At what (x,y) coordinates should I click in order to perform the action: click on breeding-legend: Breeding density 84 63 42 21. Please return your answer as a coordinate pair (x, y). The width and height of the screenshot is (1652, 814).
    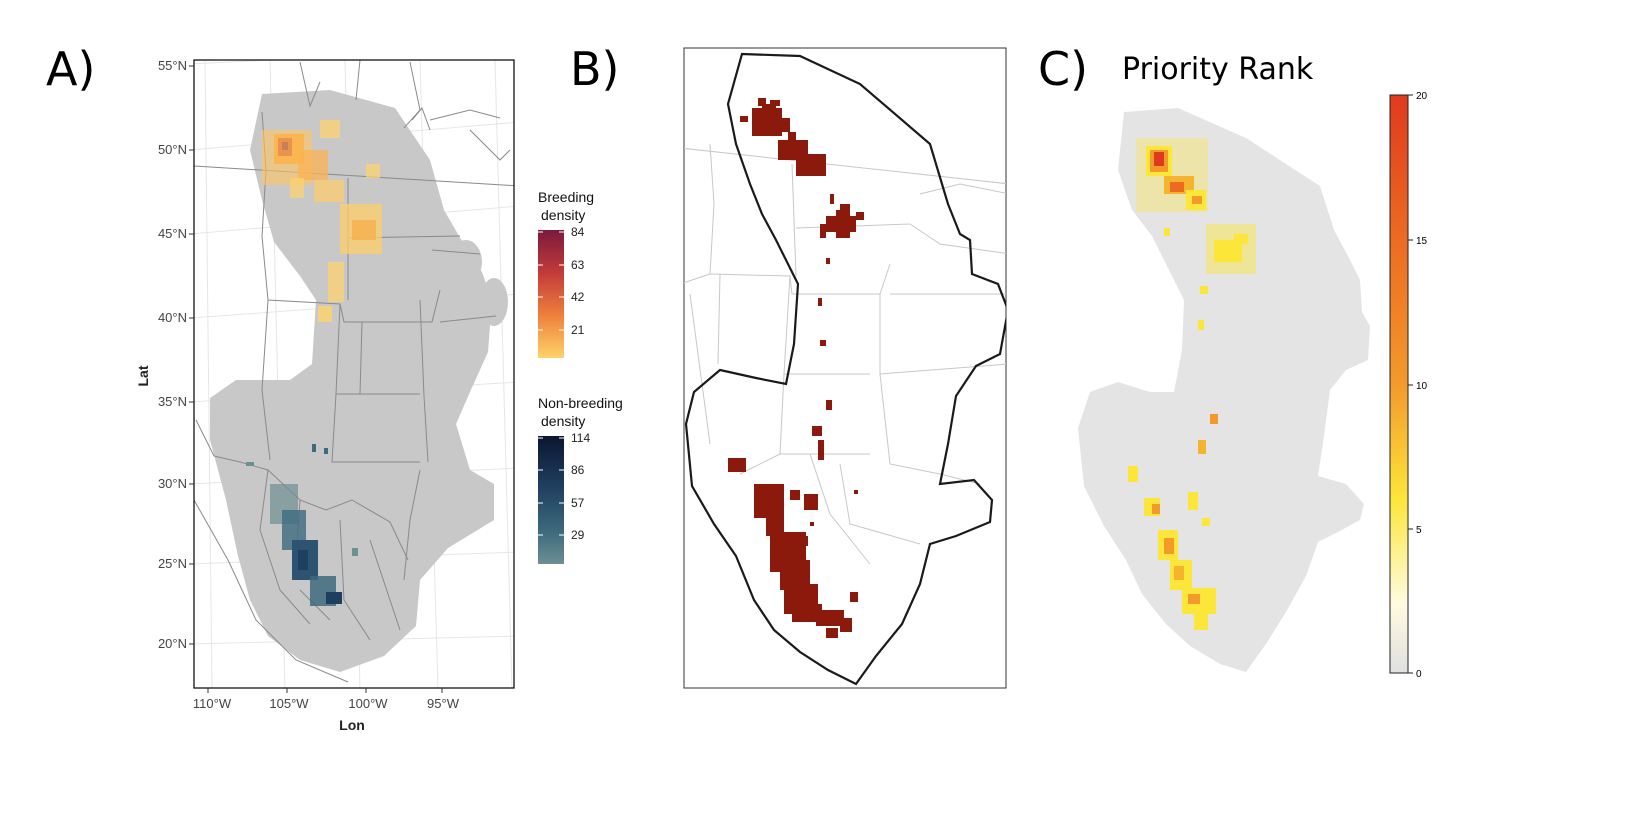
    Looking at the image, I should click on (566, 273).